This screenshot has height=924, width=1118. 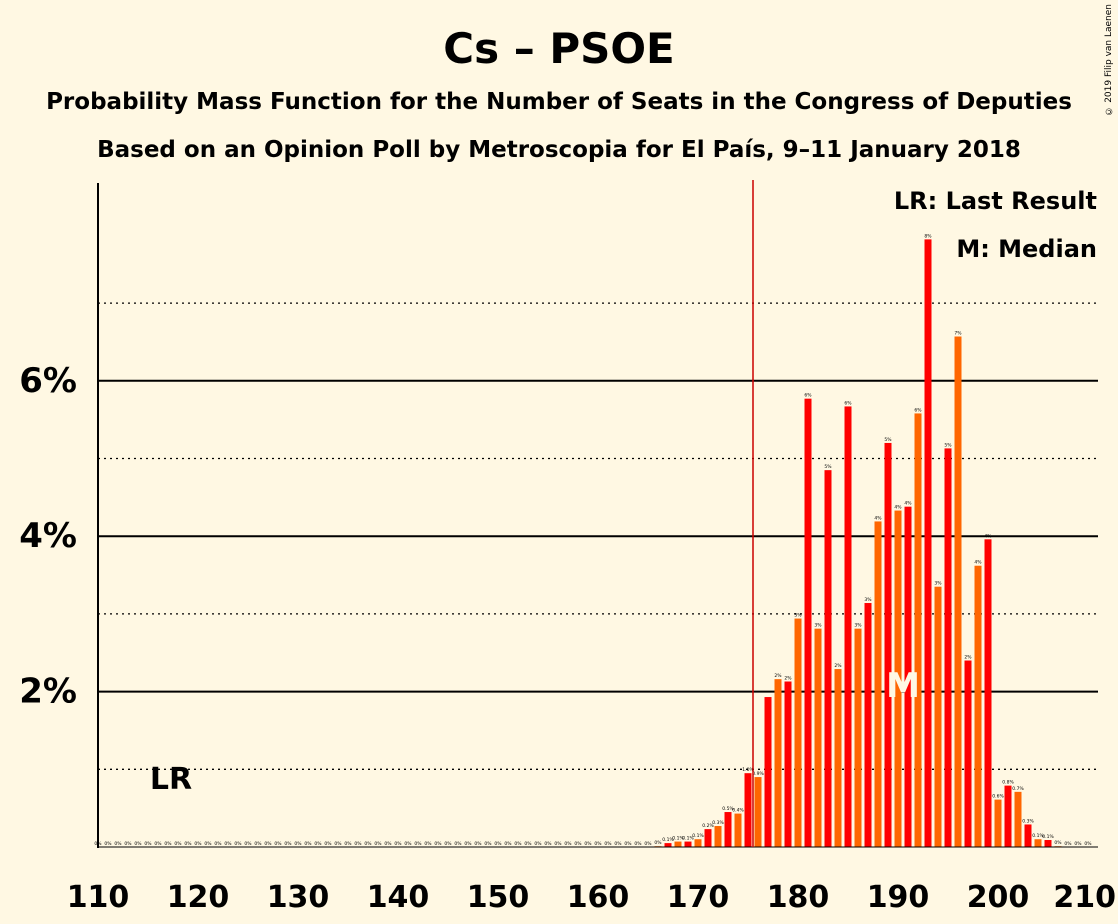 What do you see at coordinates (358, 844) in the screenshot?
I see `bar-label-seat-136: 0%` at bounding box center [358, 844].